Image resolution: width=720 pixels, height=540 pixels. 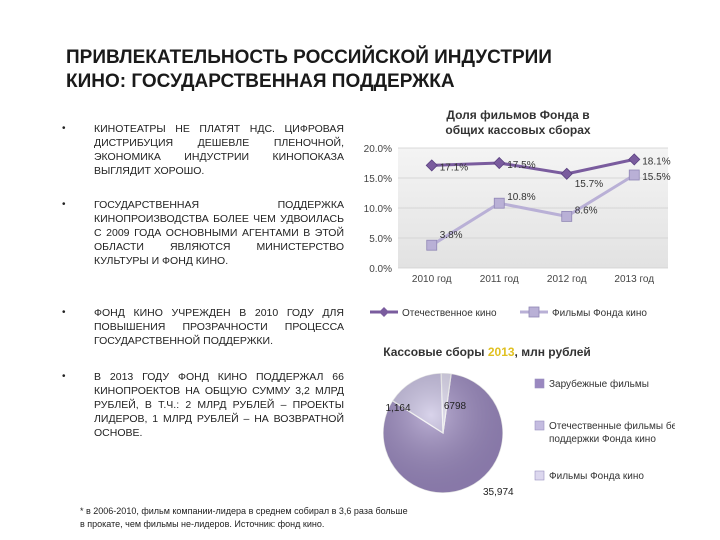 What do you see at coordinates (567, 279) in the screenshot?
I see `x-tick-label: 2012 год` at bounding box center [567, 279].